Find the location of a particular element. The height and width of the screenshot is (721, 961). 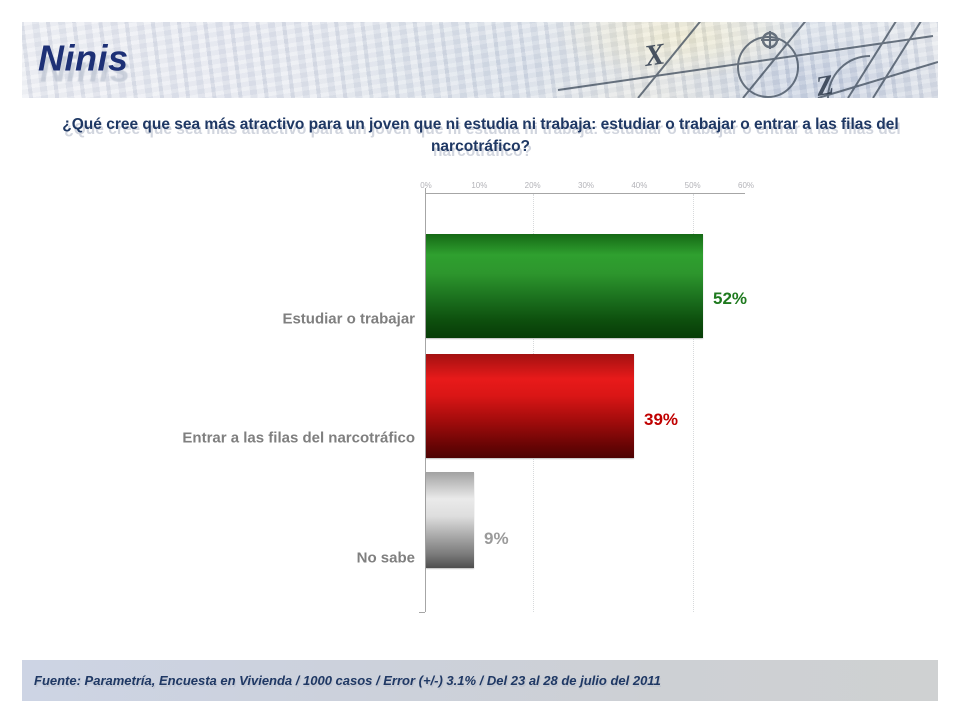

x-tick-label: 30% is located at coordinates (586, 185).